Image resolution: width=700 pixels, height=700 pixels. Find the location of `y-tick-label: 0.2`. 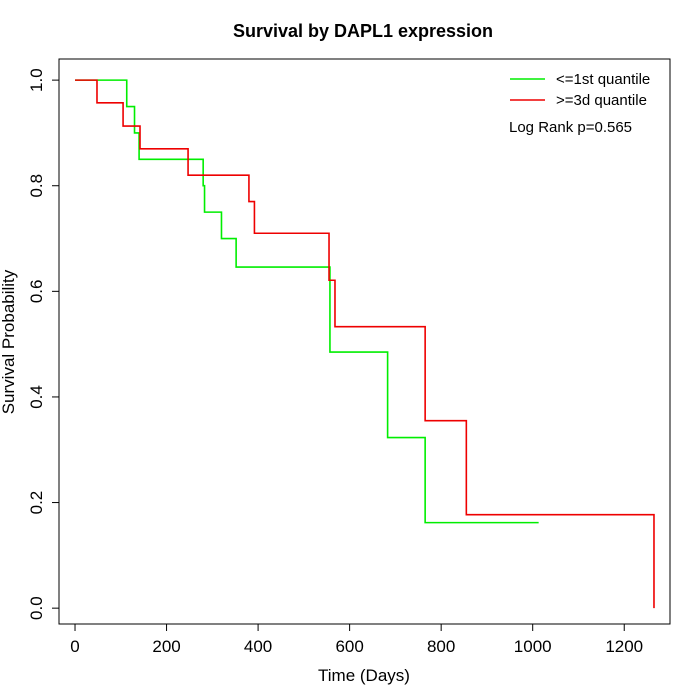

y-tick-label: 0.2 is located at coordinates (36, 503).